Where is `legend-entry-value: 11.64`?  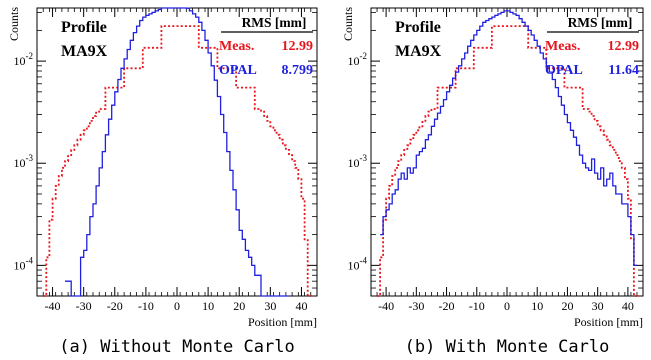 legend-entry-value: 11.64 is located at coordinates (623, 70).